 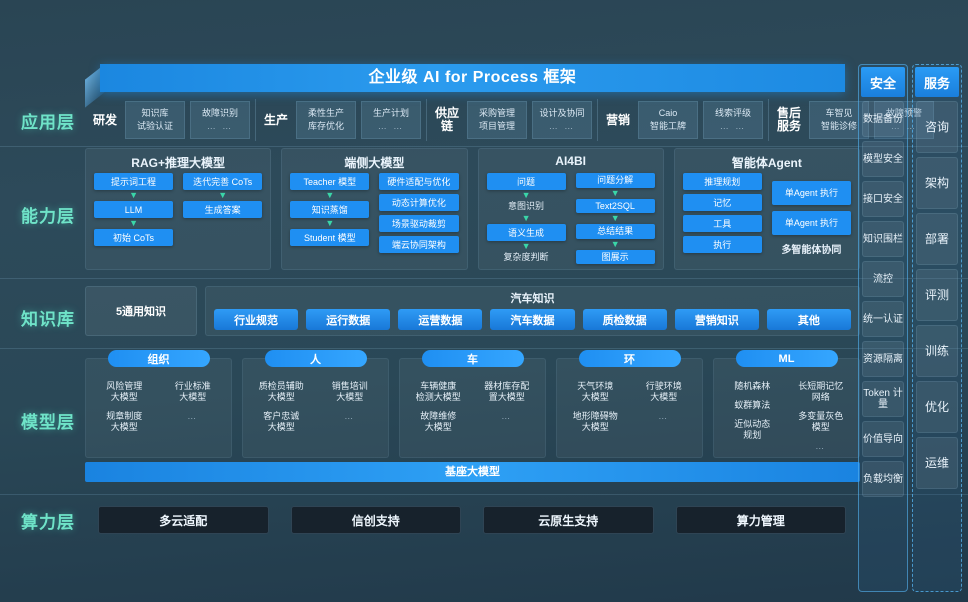 What do you see at coordinates (497, 120) in the screenshot?
I see `app-cell: 采购管理 项目管理` at bounding box center [497, 120].